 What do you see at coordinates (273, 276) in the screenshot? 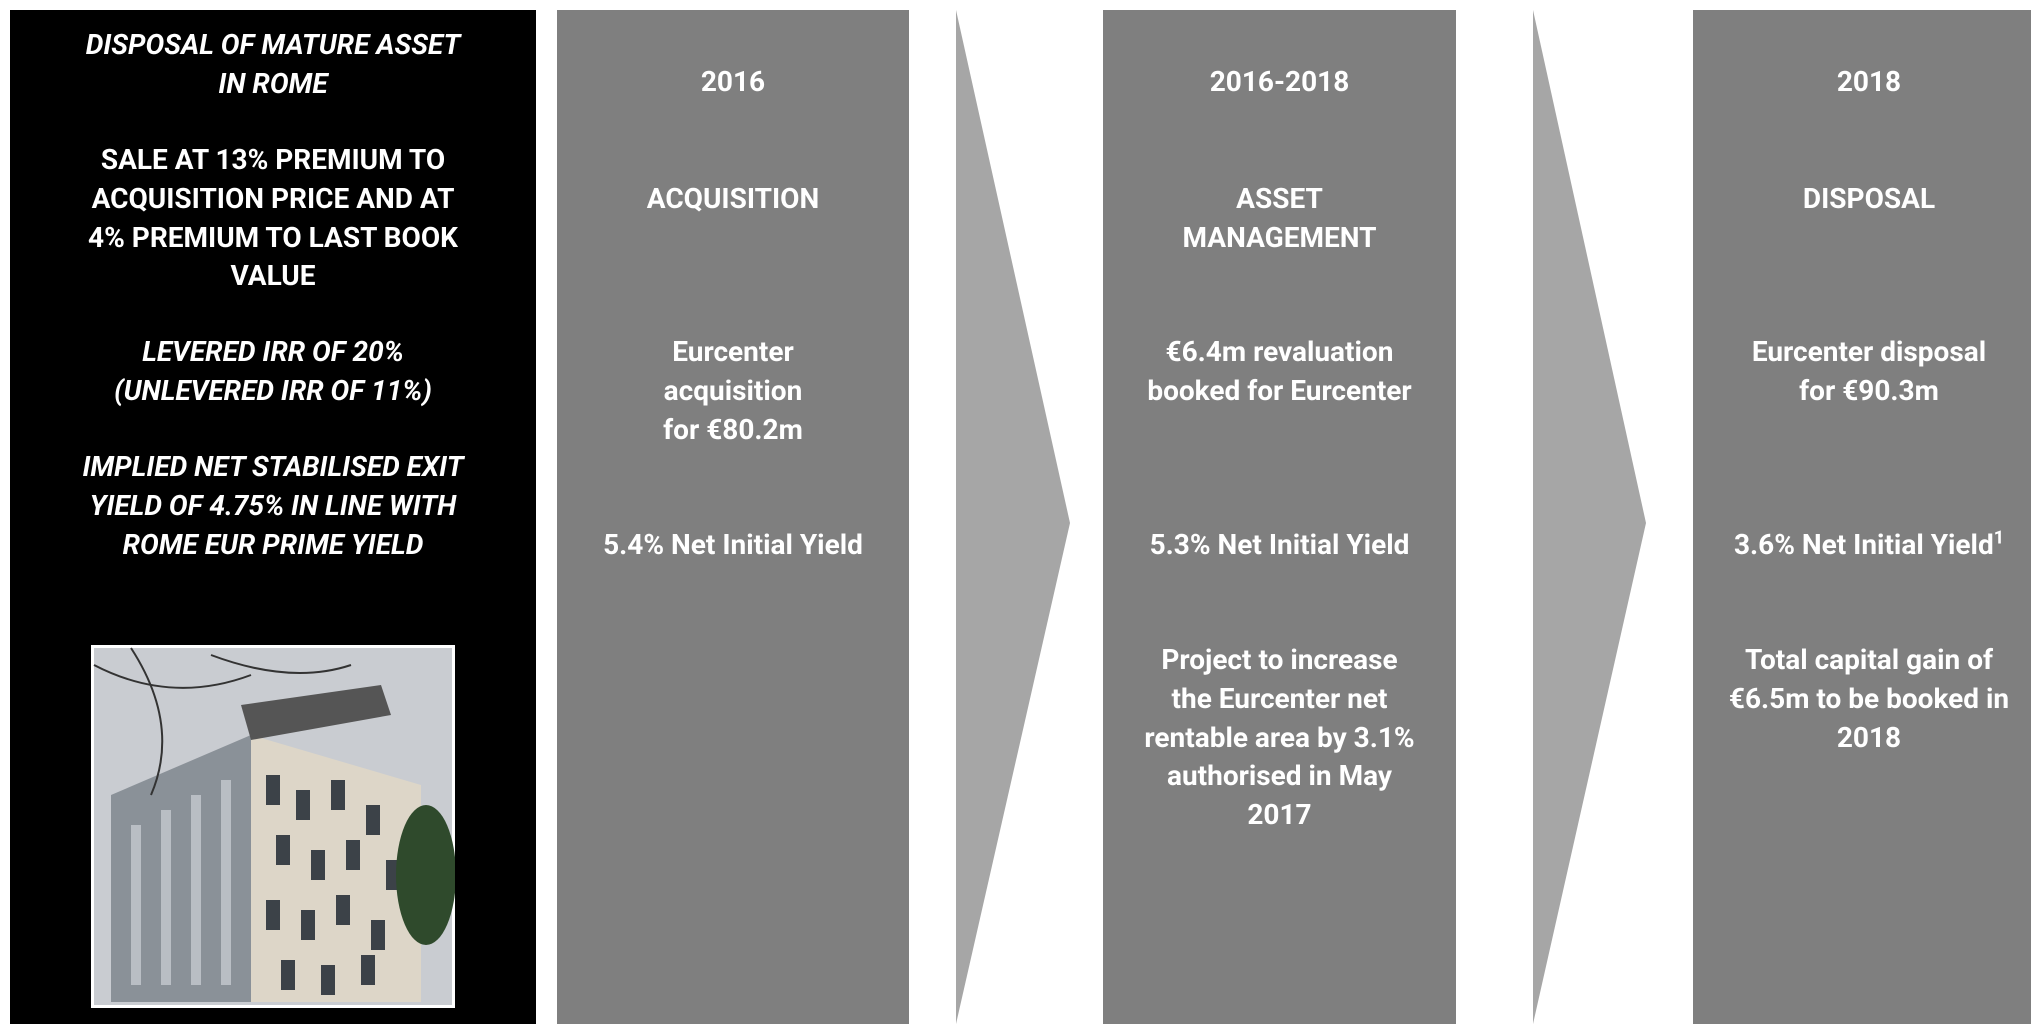
I see `text-line: VALUE` at bounding box center [273, 276].